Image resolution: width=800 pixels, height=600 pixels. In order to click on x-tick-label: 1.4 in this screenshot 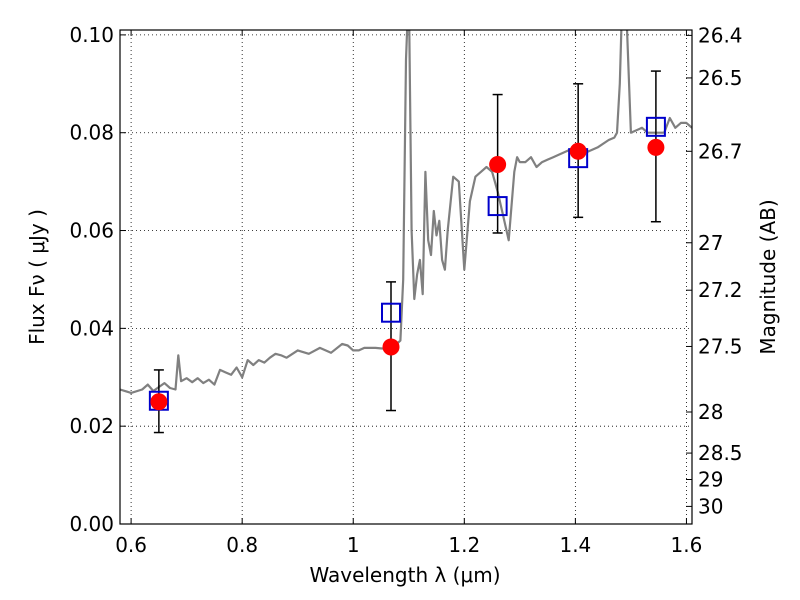, I will do `click(575, 545)`.